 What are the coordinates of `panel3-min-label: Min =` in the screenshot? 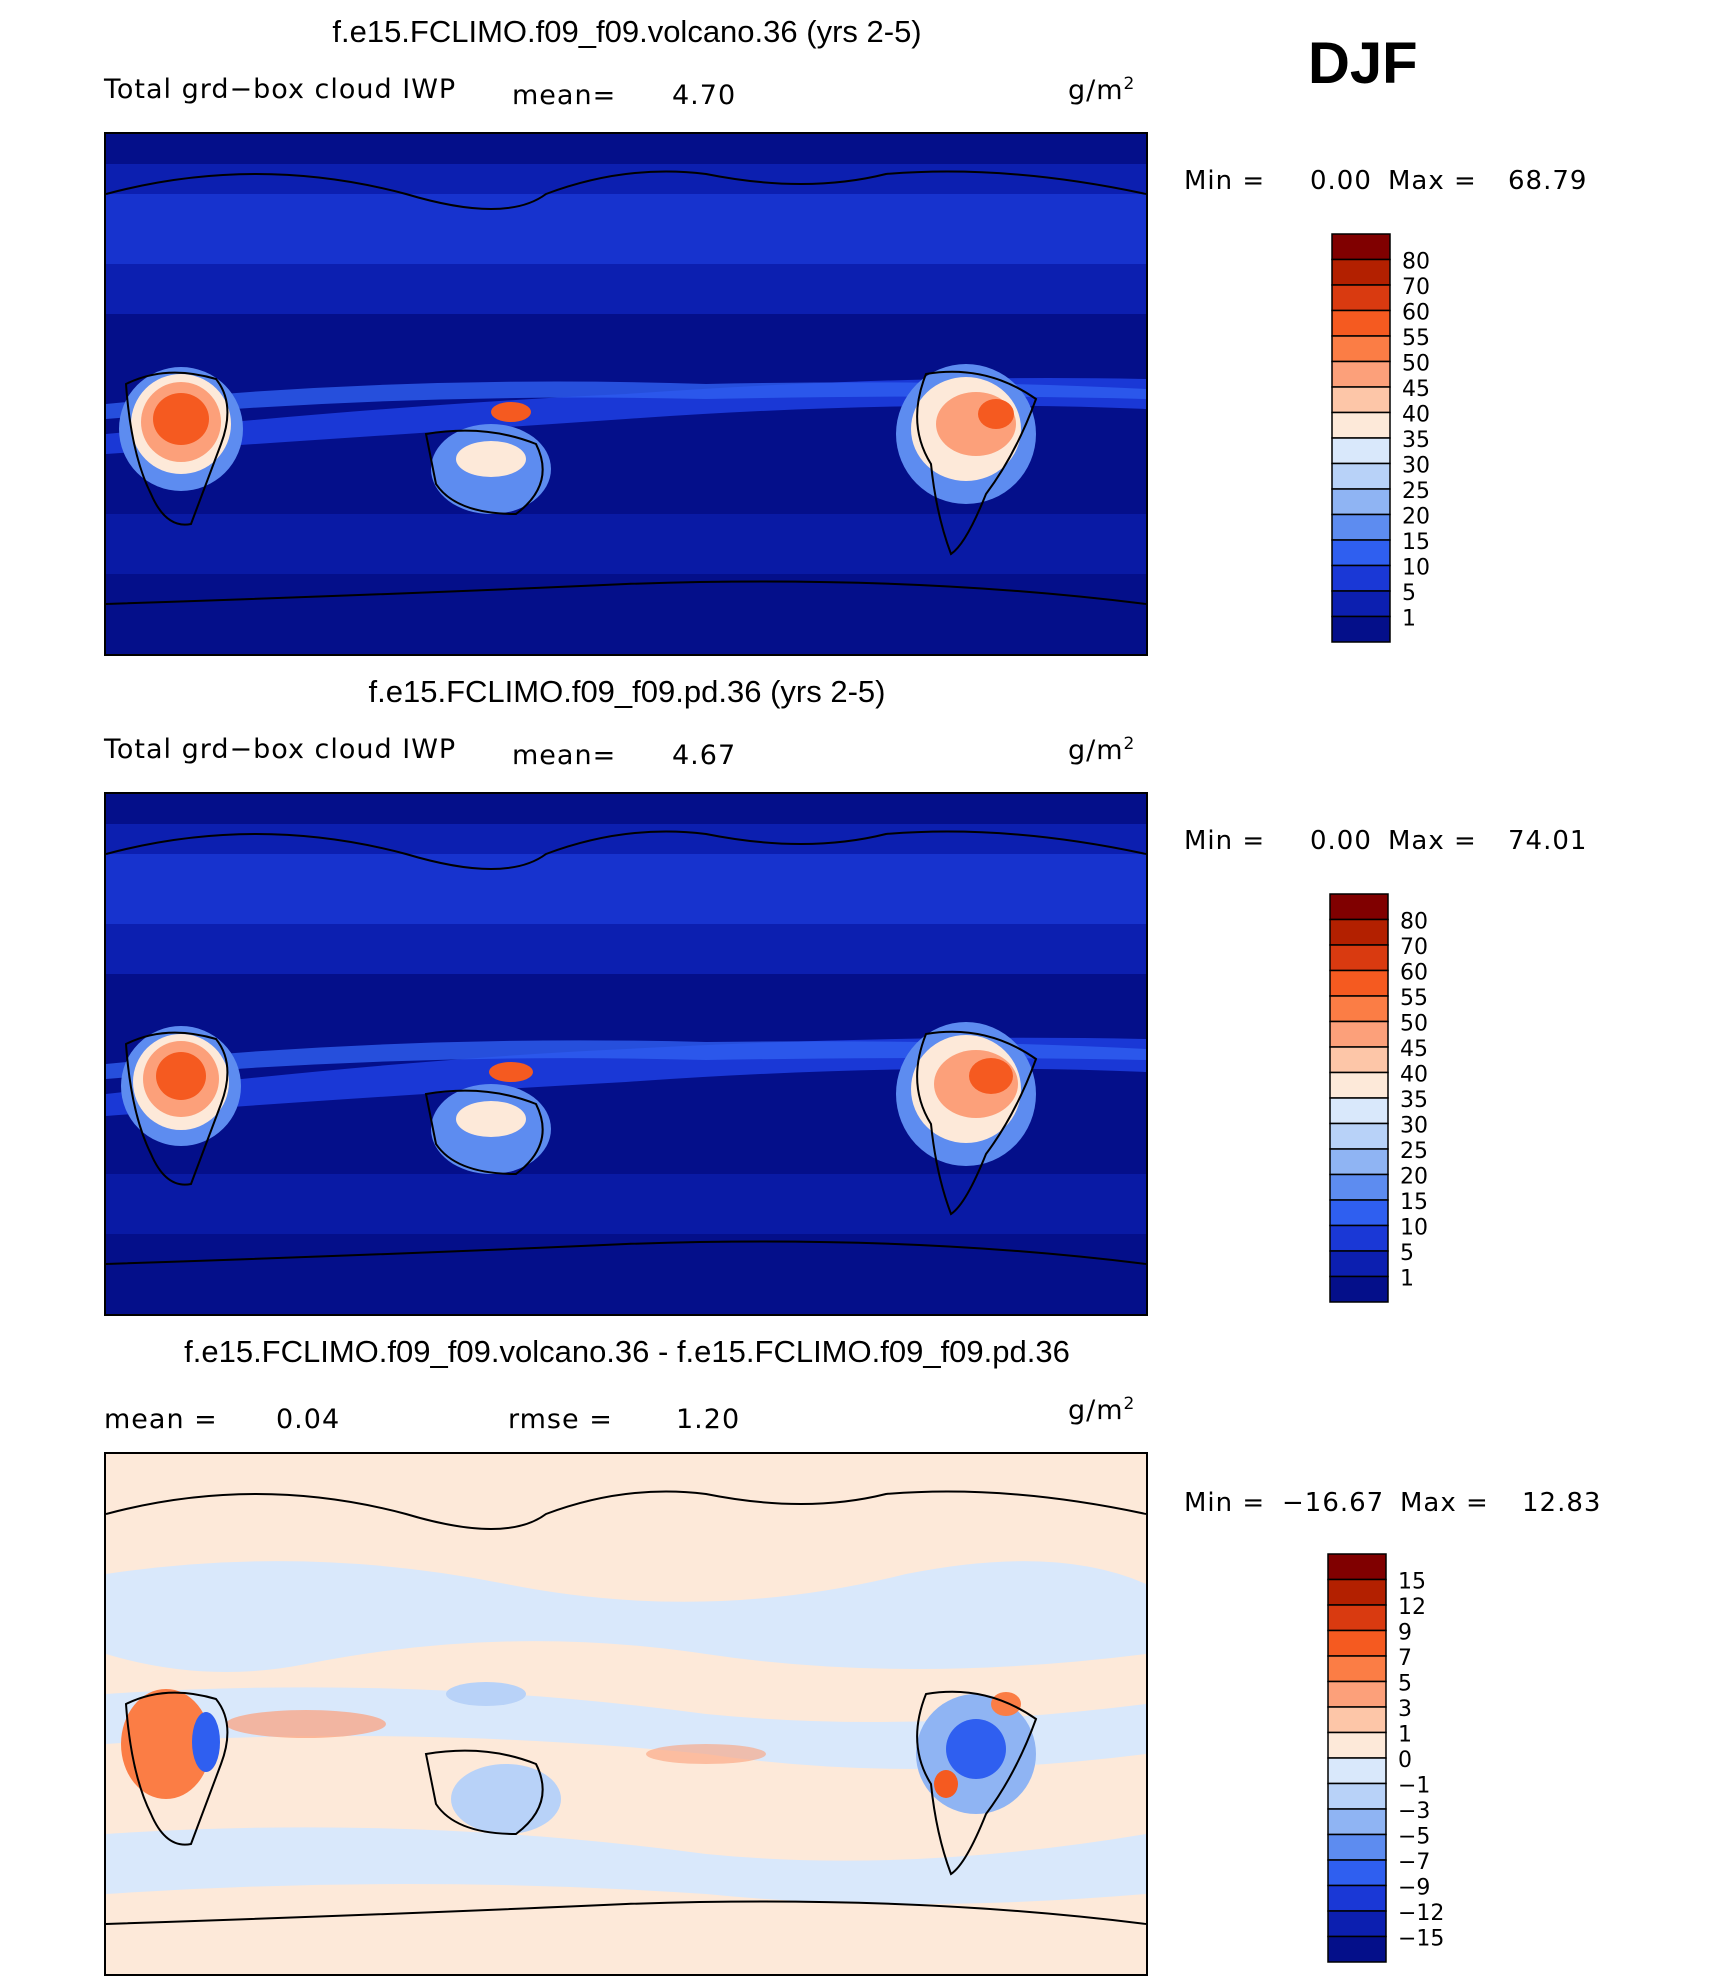 It's located at (1225, 1503).